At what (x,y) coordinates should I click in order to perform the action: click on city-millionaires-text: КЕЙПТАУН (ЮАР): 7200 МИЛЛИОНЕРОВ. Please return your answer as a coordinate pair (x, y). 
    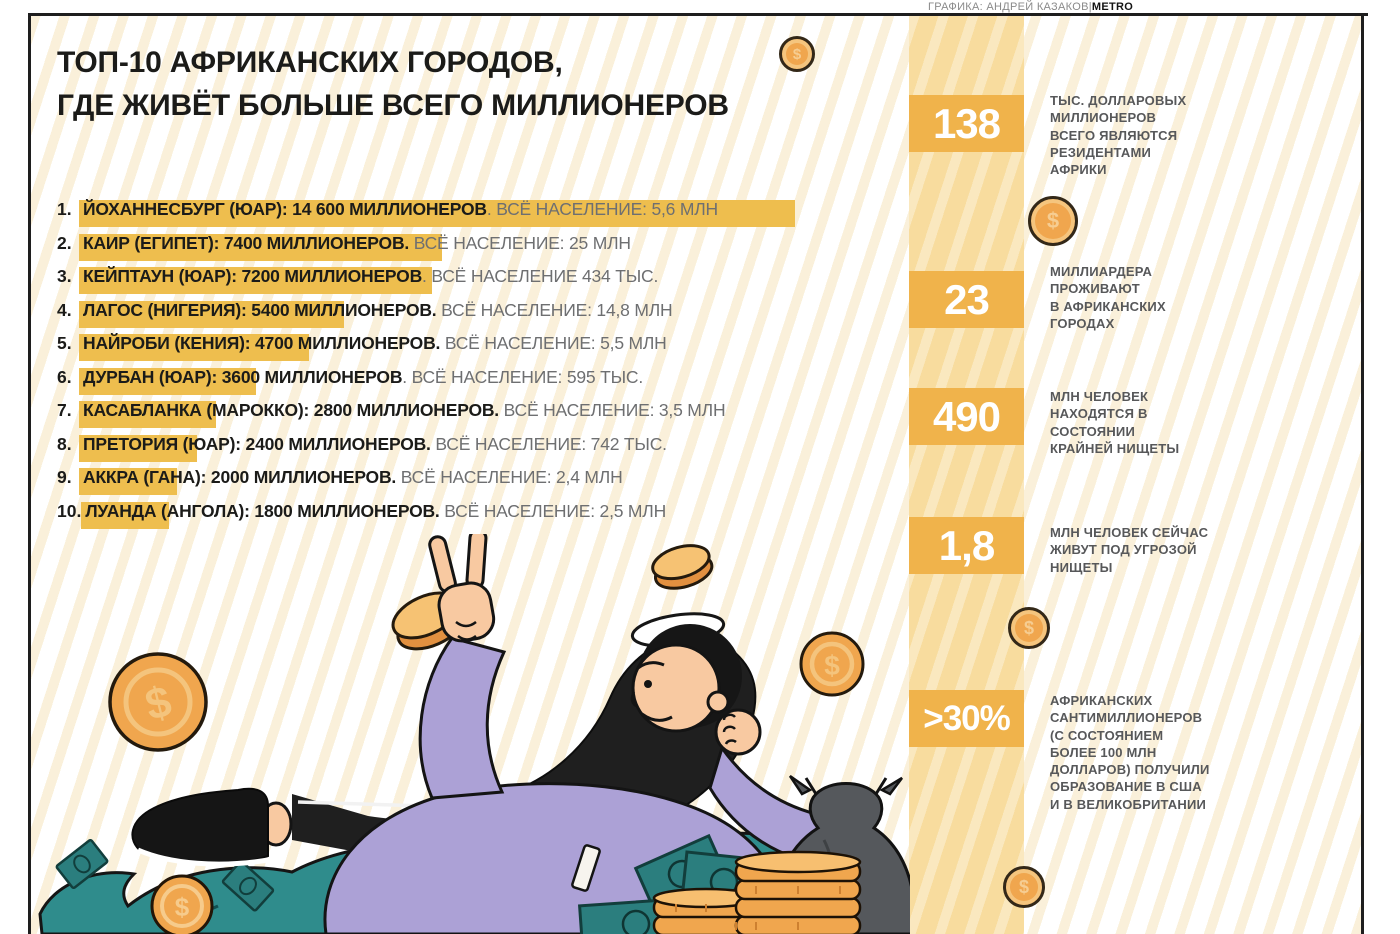
    Looking at the image, I should click on (253, 276).